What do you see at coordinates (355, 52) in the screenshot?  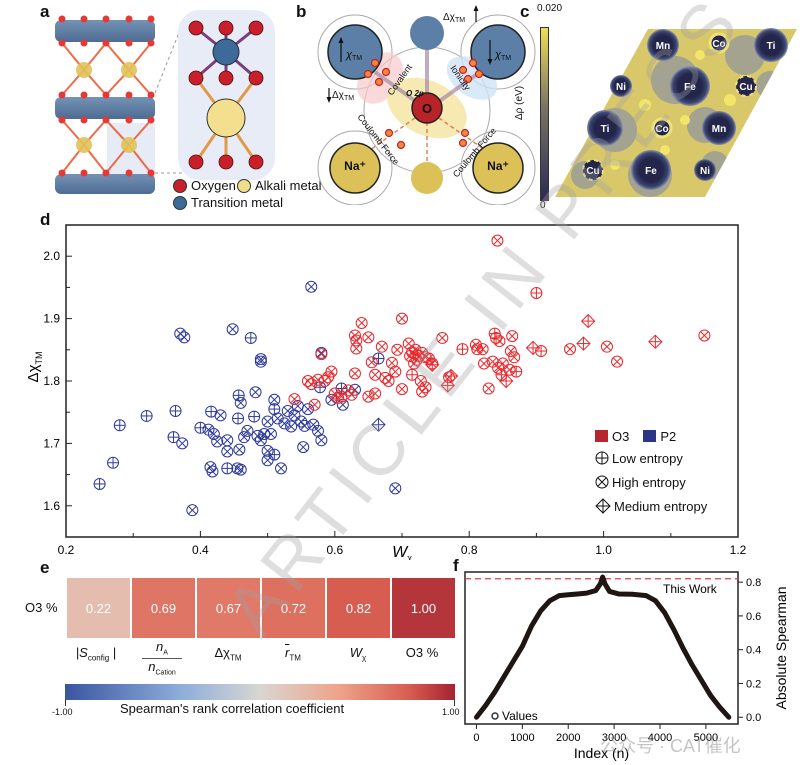 I see `tm-atom-left` at bounding box center [355, 52].